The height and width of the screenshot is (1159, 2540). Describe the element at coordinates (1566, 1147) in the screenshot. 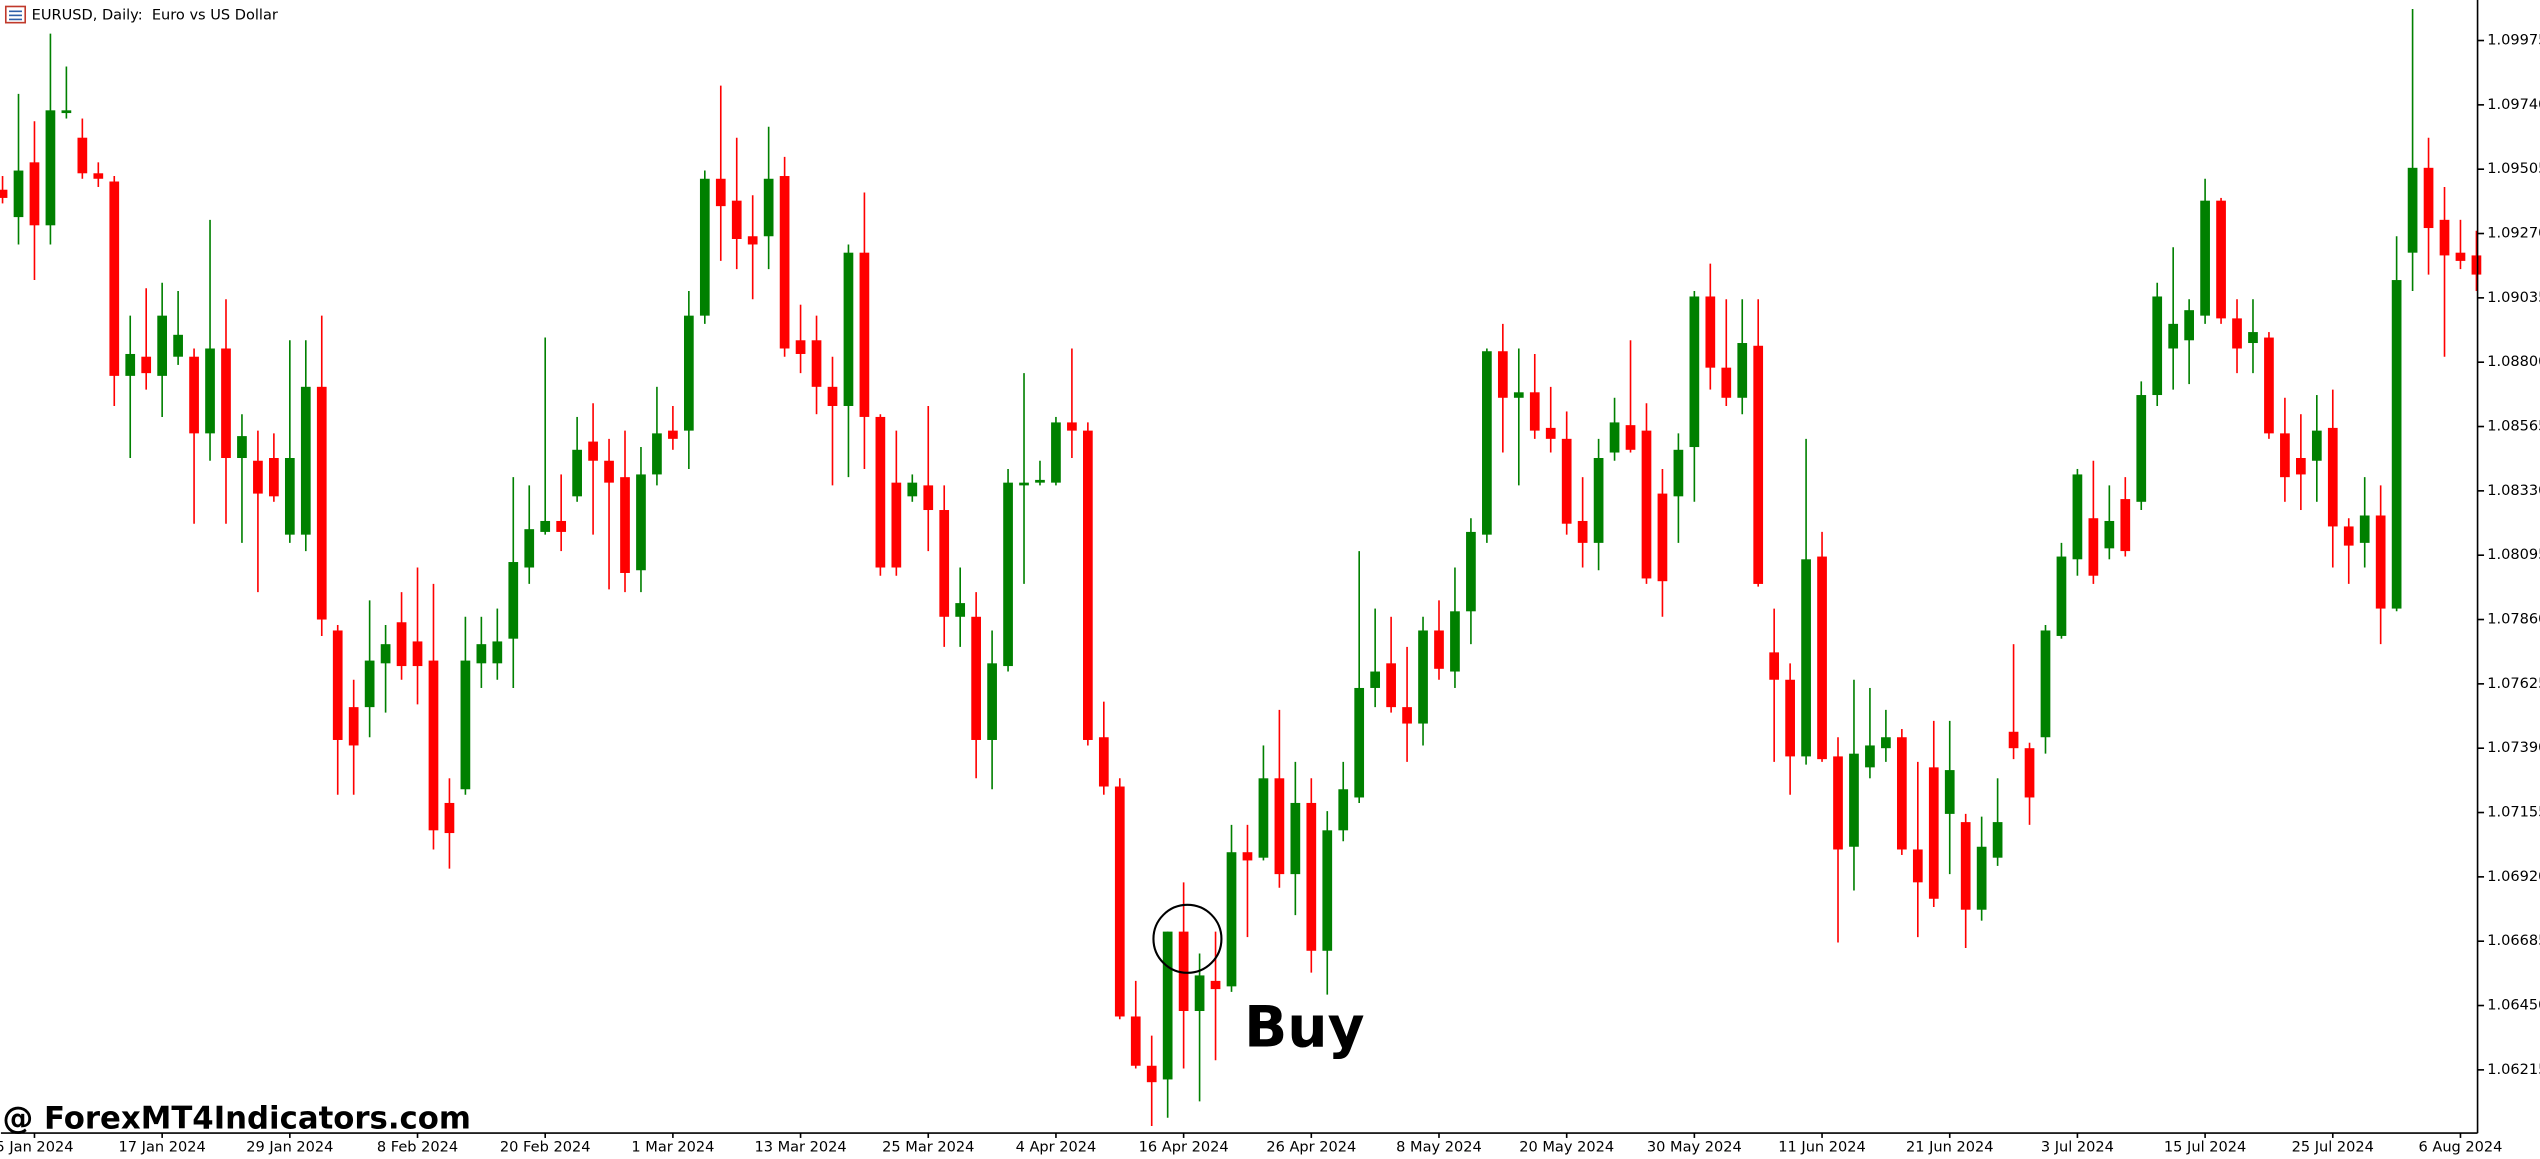

I see `x-tick-label: 20 May 2024` at that location.